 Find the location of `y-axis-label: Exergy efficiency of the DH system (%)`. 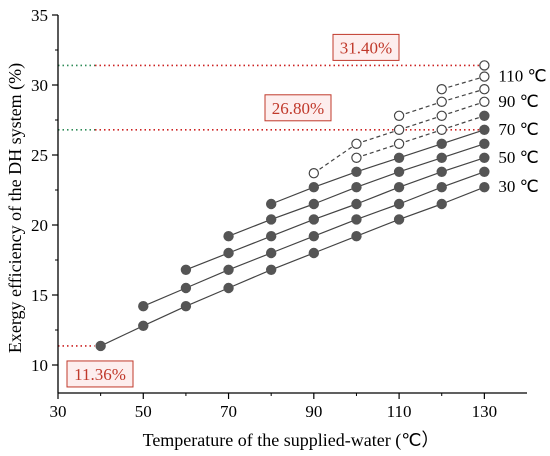

y-axis-label: Exergy efficiency of the DH system (%) is located at coordinates (15, 208).